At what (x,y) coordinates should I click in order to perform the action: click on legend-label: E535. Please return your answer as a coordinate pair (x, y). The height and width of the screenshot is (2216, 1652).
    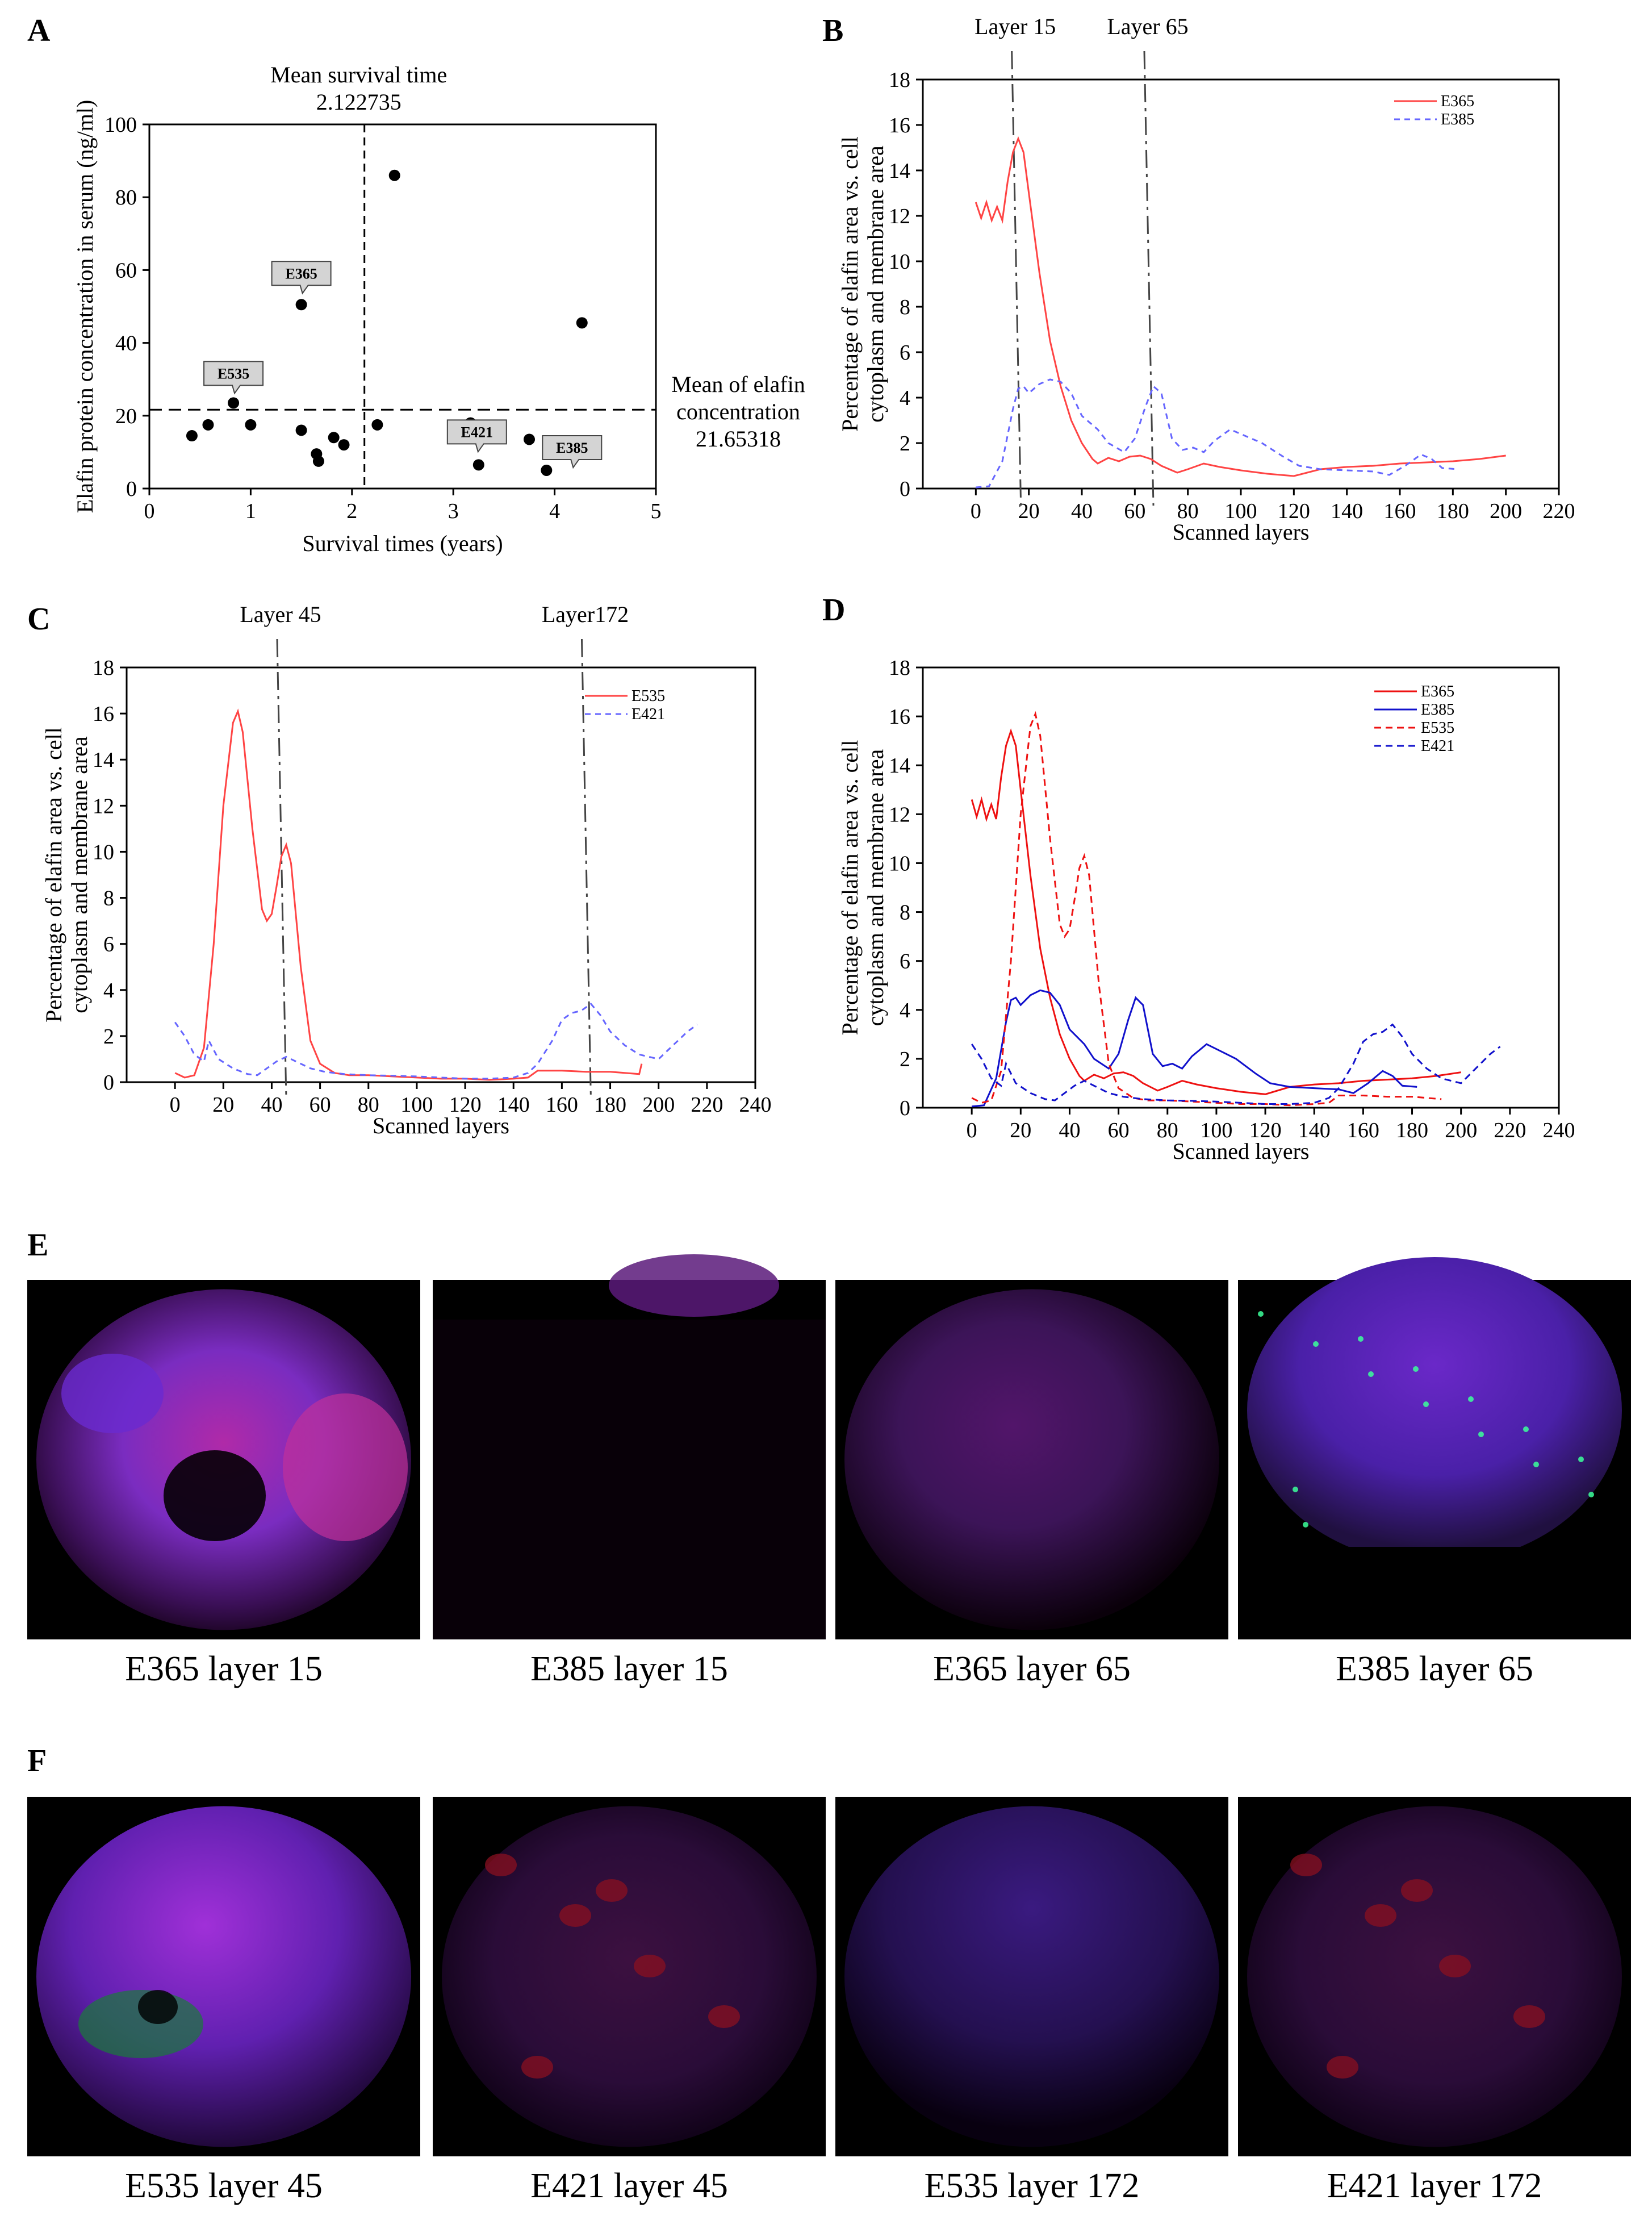
    Looking at the image, I should click on (648, 696).